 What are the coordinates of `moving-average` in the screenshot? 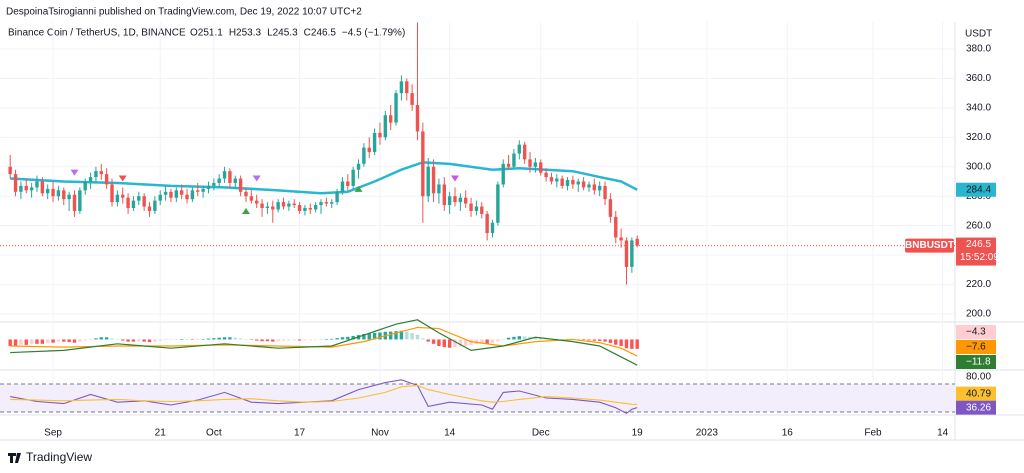 It's located at (324, 178).